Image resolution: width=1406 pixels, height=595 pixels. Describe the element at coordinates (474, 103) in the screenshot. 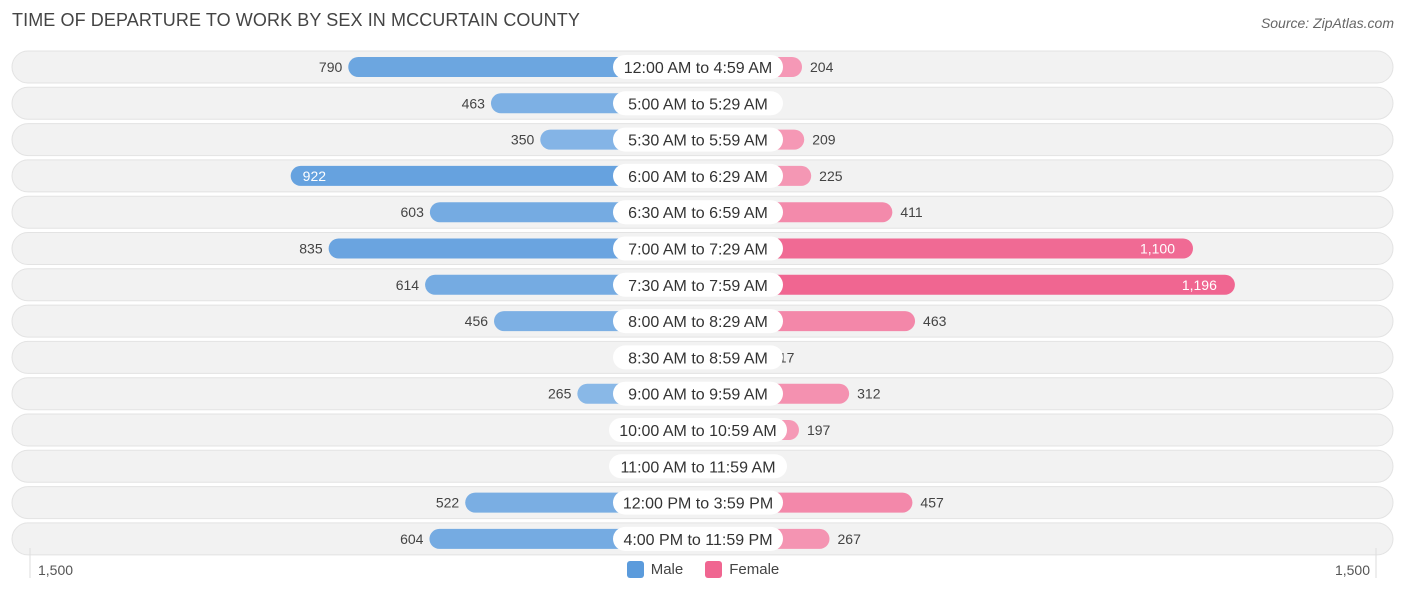

I see `male-value-label: 463` at that location.